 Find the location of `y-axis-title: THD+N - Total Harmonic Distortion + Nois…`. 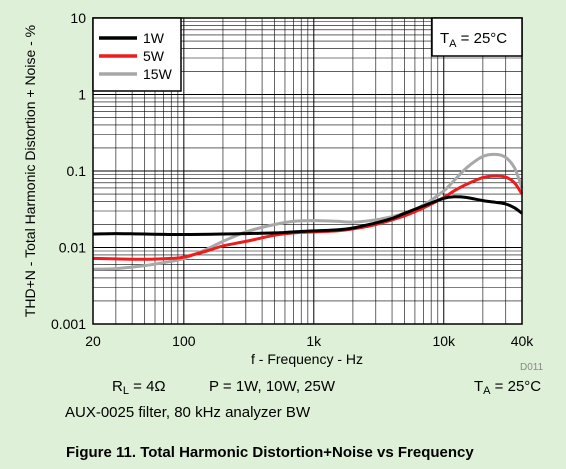

y-axis-title: THD+N - Total Harmonic Distortion + Nois… is located at coordinates (30, 171).